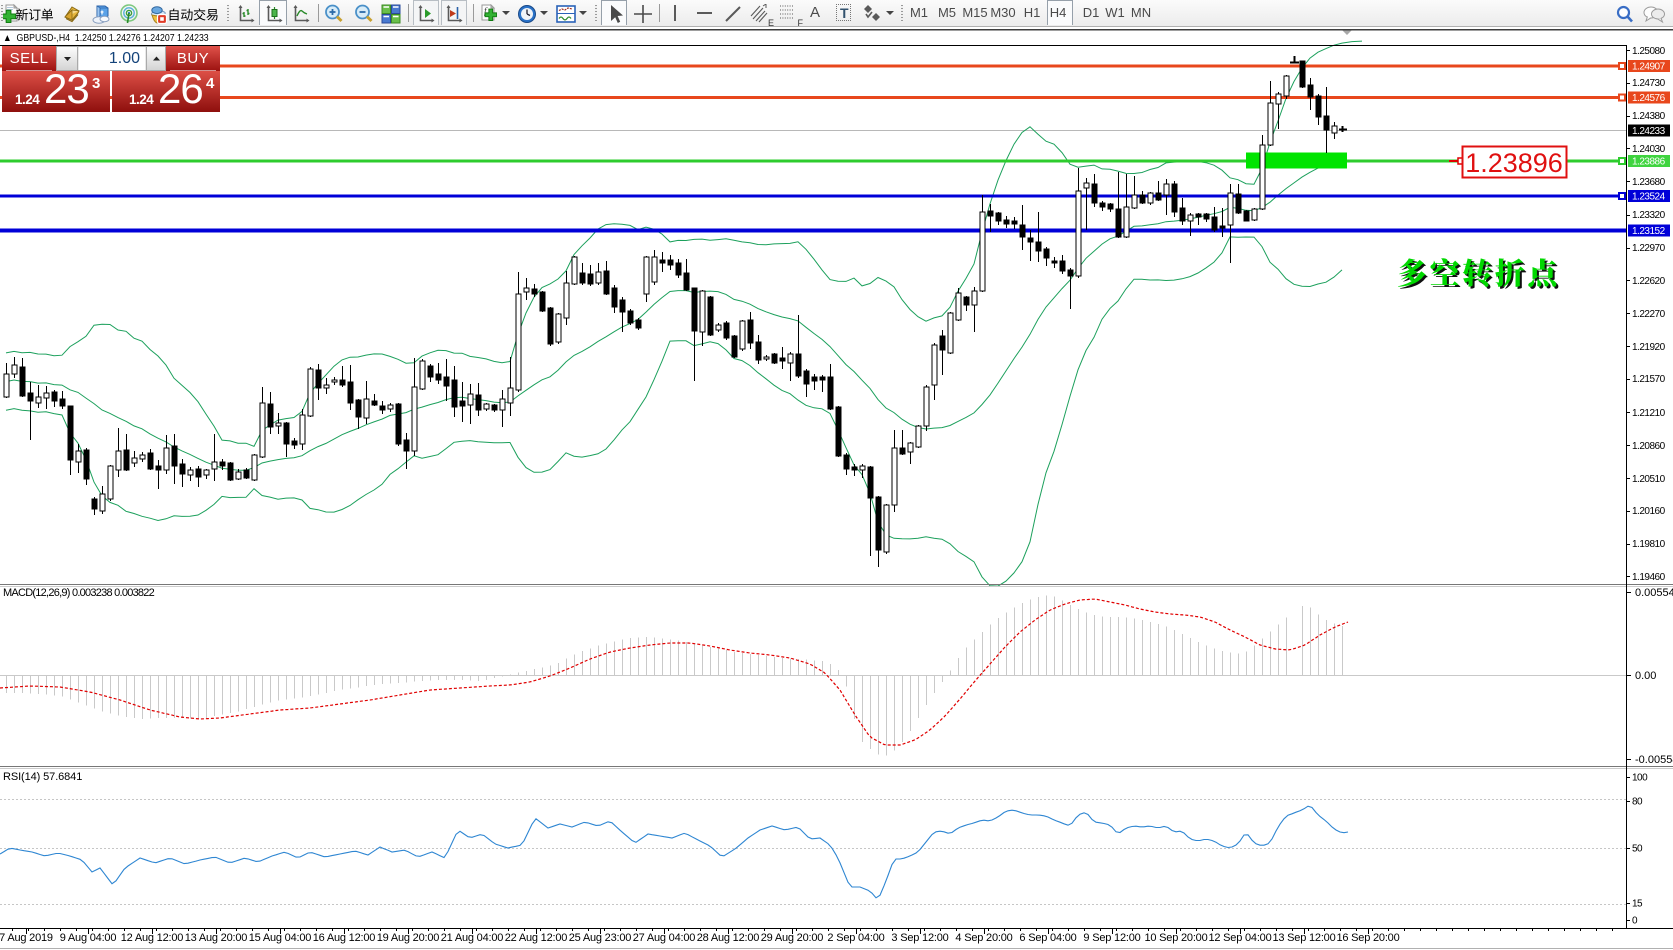 This screenshot has height=950, width=1673. What do you see at coordinates (1239, 938) in the screenshot?
I see `svg-text: 12 Sep 04:00` at bounding box center [1239, 938].